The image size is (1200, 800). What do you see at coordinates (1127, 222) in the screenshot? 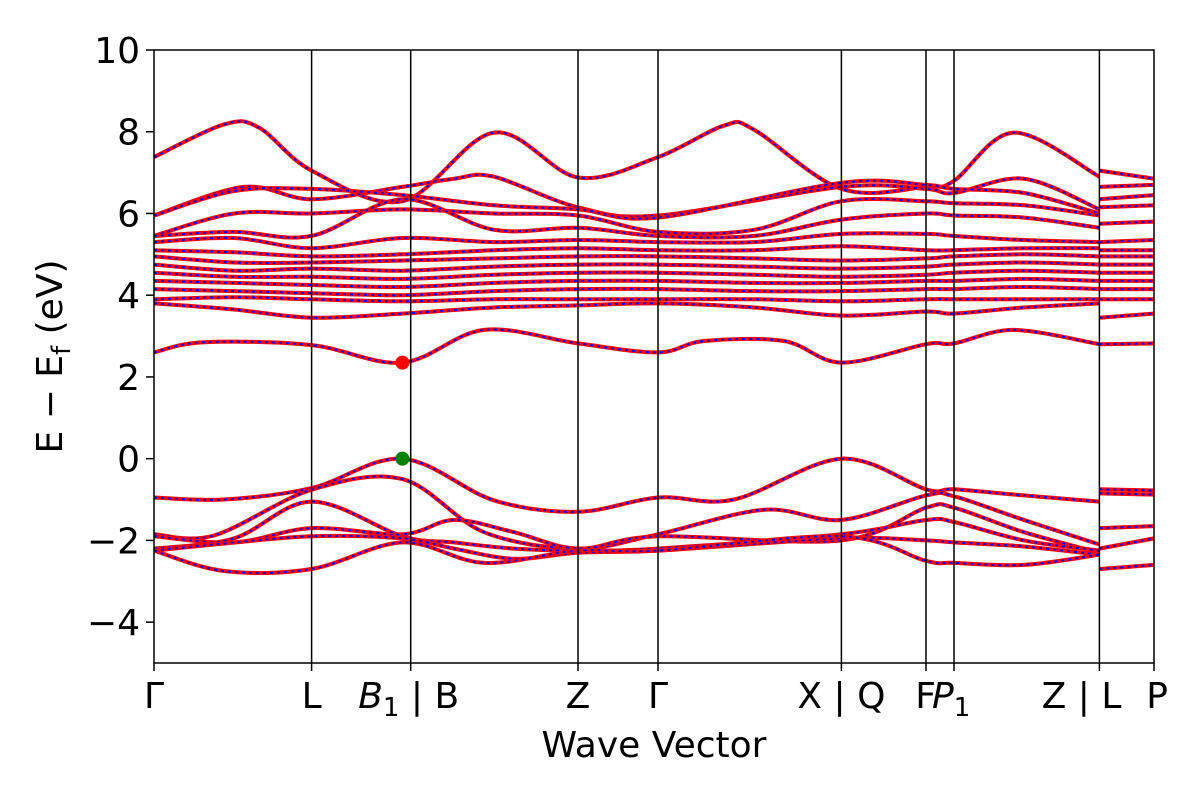
I see `band-11-seg-1-dashed` at bounding box center [1127, 222].